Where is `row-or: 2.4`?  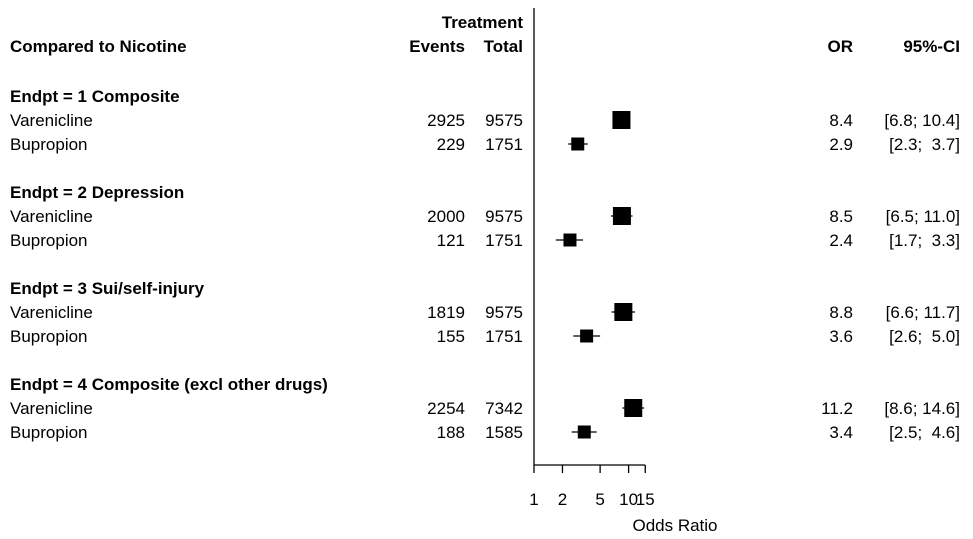 row-or: 2.4 is located at coordinates (841, 240).